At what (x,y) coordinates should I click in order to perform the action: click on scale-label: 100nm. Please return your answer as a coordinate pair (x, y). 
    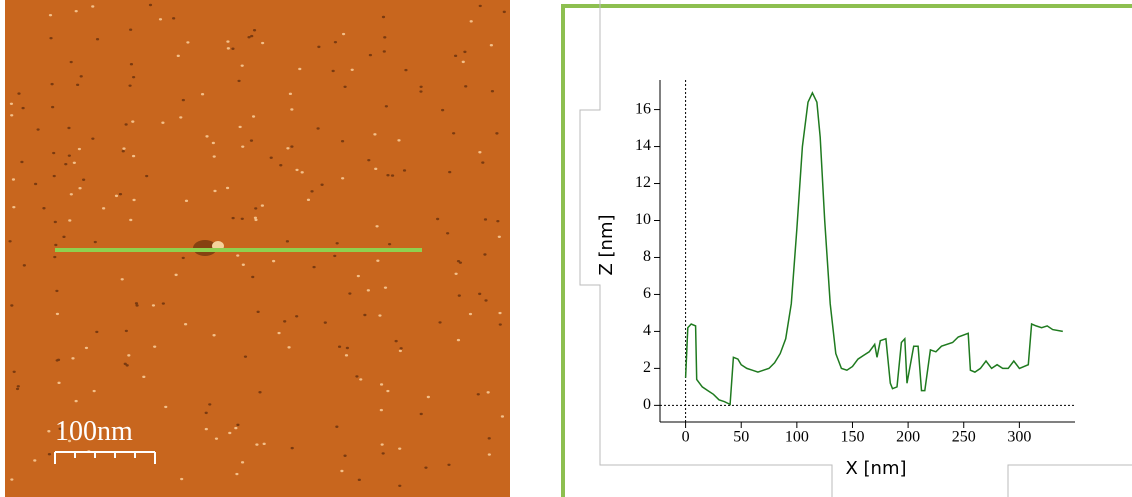
    Looking at the image, I should click on (94, 431).